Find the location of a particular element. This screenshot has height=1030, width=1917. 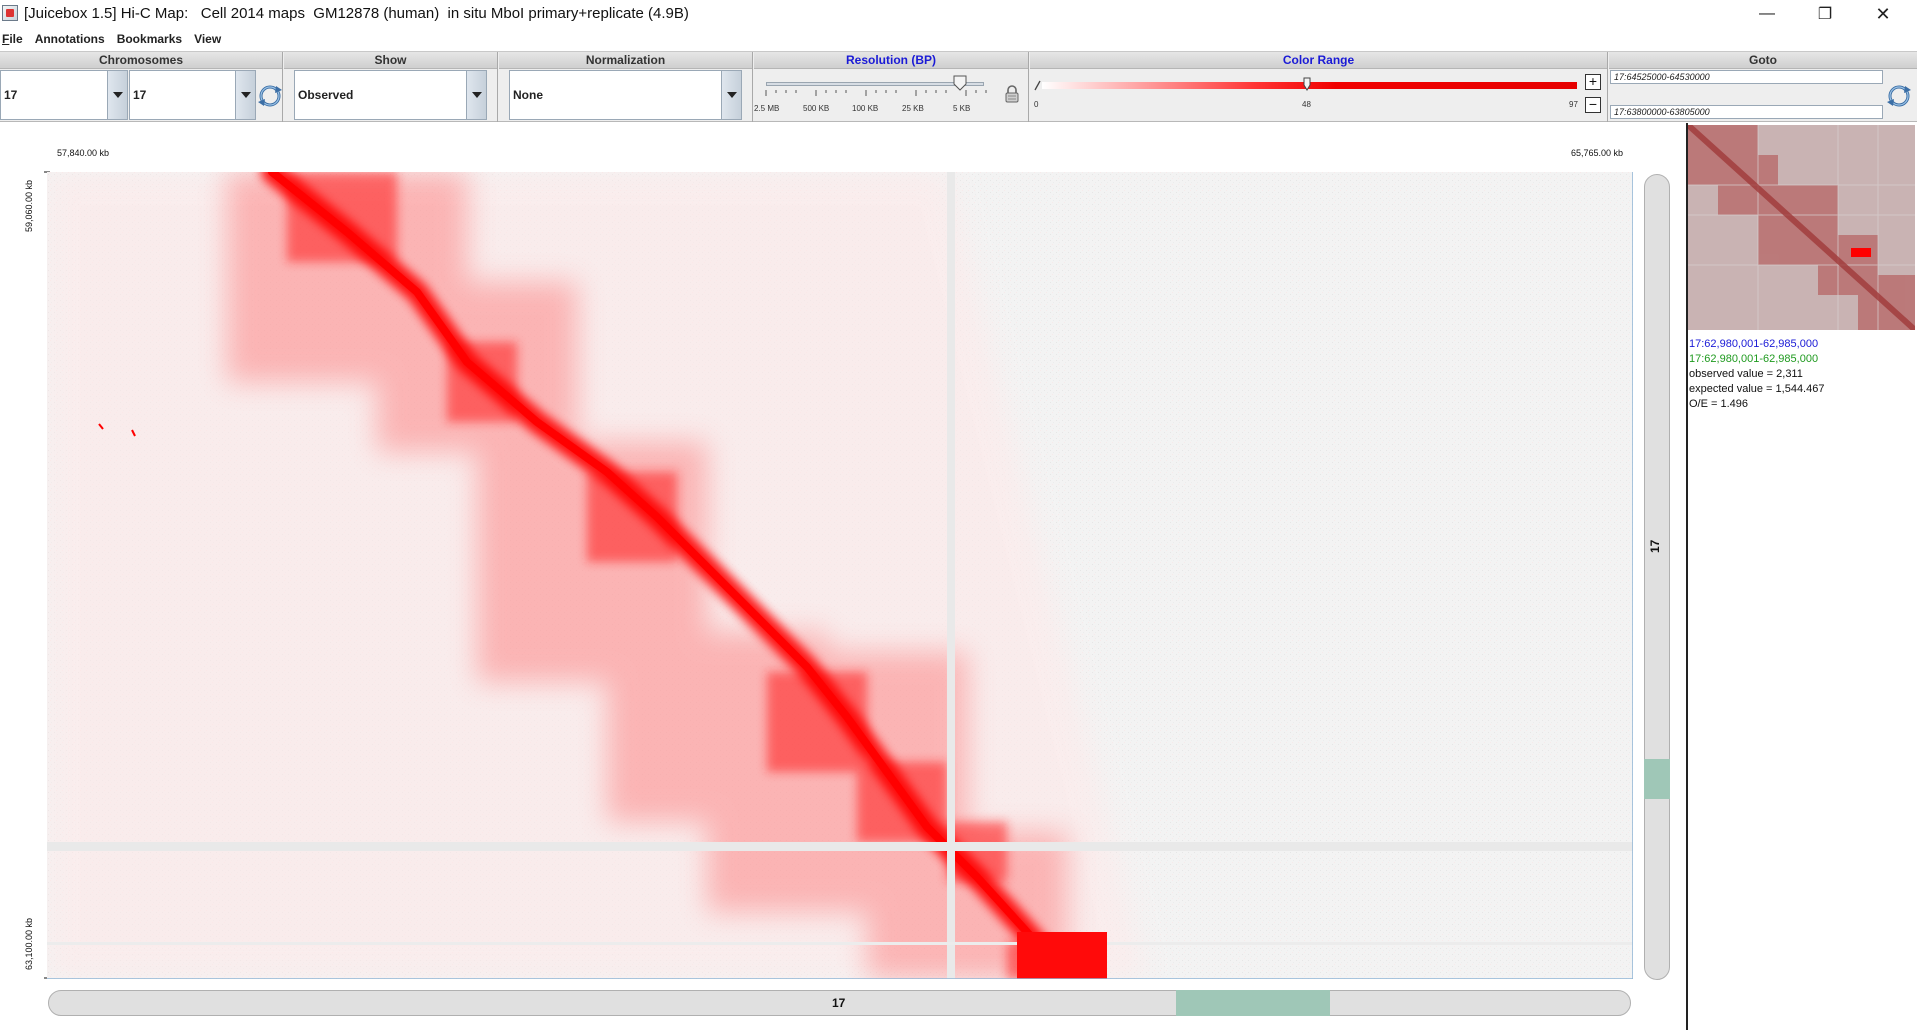

goto-y-input: 17:63800000-63805000 is located at coordinates (1746, 112).